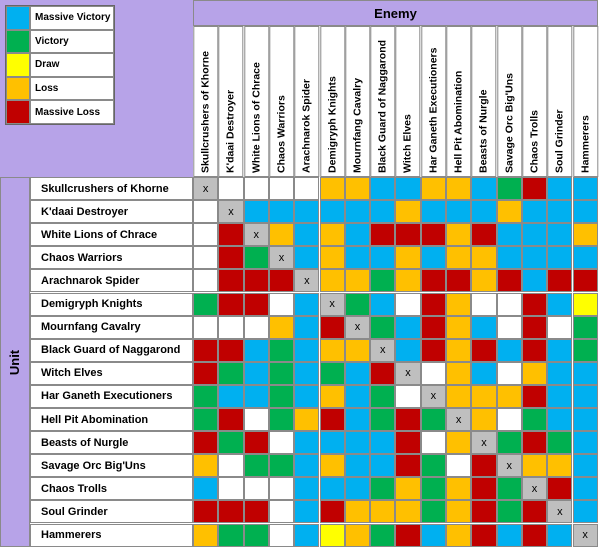 Image resolution: width=600 pixels, height=550 pixels. Describe the element at coordinates (256, 101) in the screenshot. I see `column-header: White Lions of Chrace` at that location.